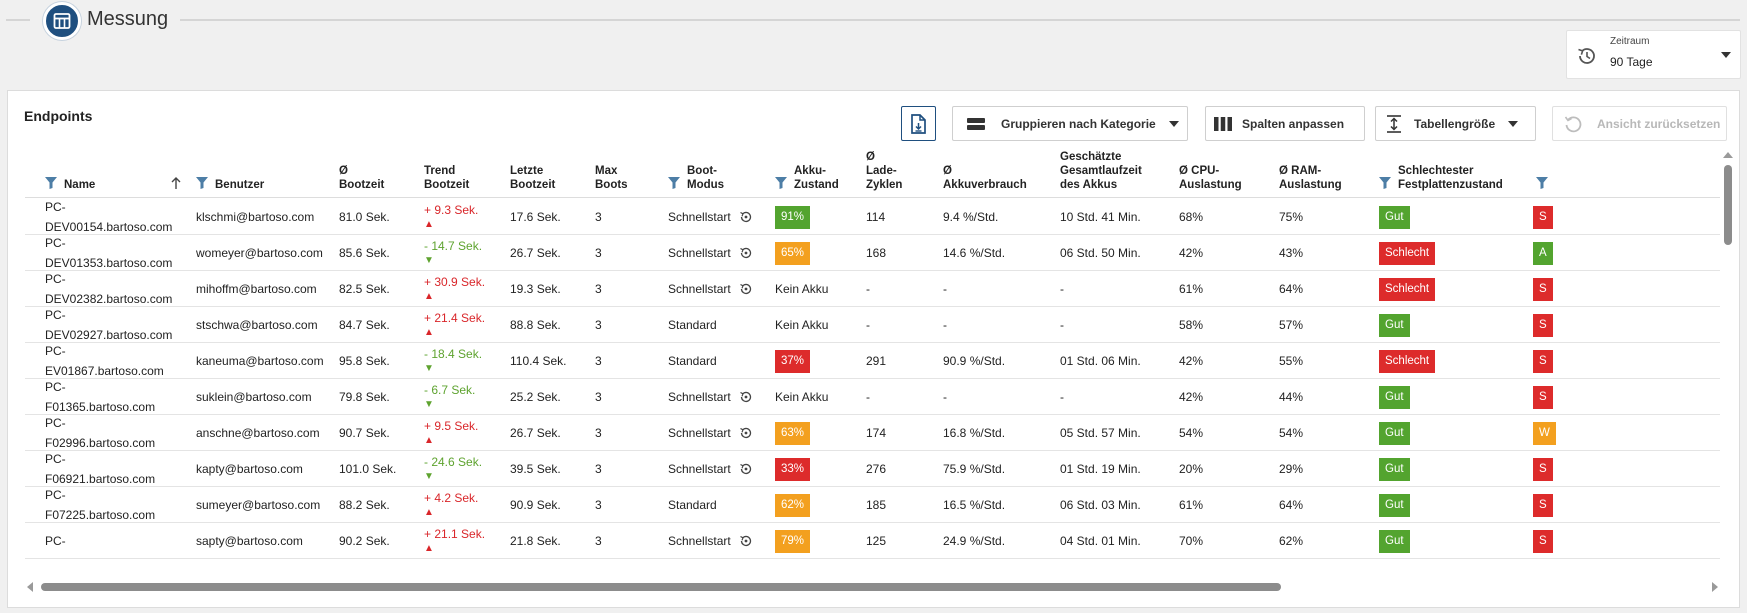 The width and height of the screenshot is (1747, 613). I want to click on column-header-festplattenzustand: Schlechtester Festplattenzustand, so click(1454, 173).